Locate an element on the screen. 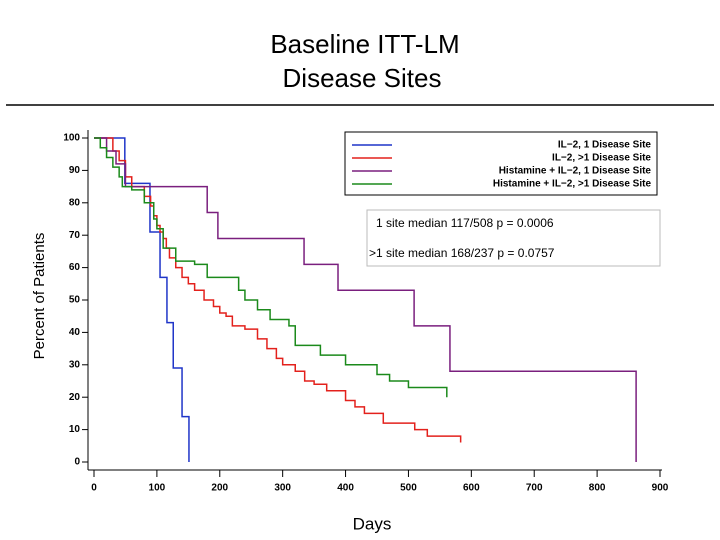 Image resolution: width=720 pixels, height=540 pixels. y-tick-label: 70 is located at coordinates (75, 235).